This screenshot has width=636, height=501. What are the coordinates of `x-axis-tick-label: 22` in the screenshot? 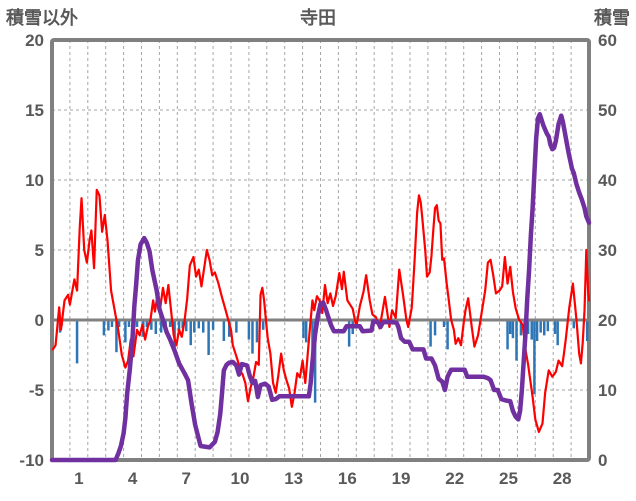 It's located at (454, 478).